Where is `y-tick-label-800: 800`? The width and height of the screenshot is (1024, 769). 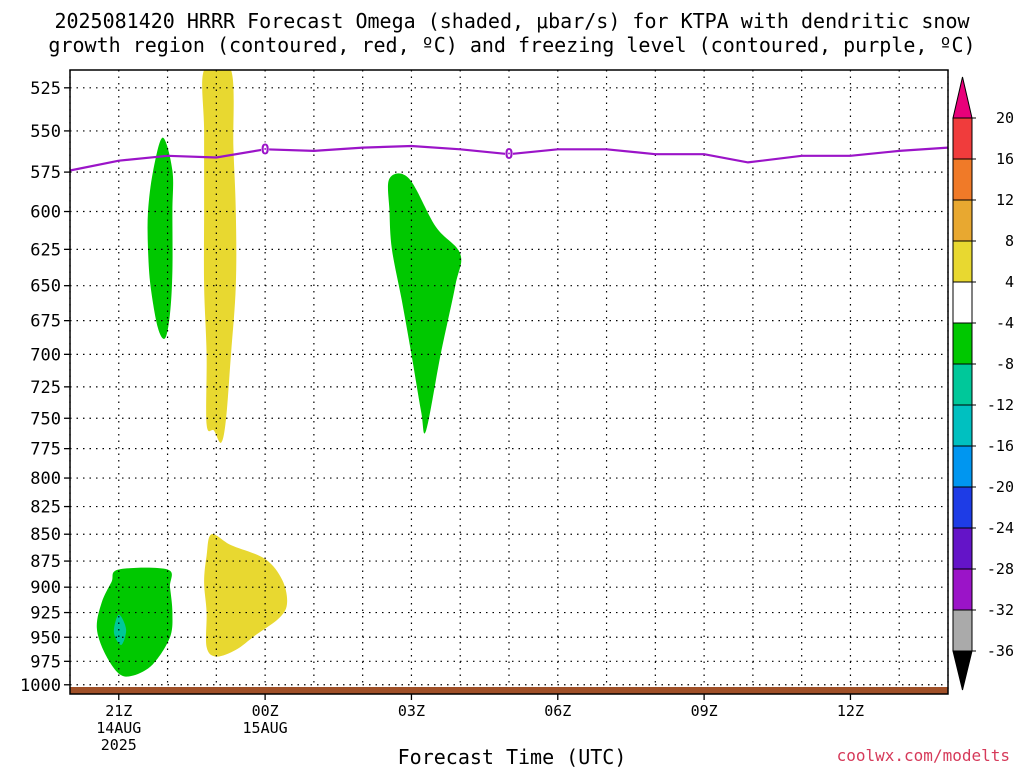
y-tick-label-800: 800 is located at coordinates (45, 479).